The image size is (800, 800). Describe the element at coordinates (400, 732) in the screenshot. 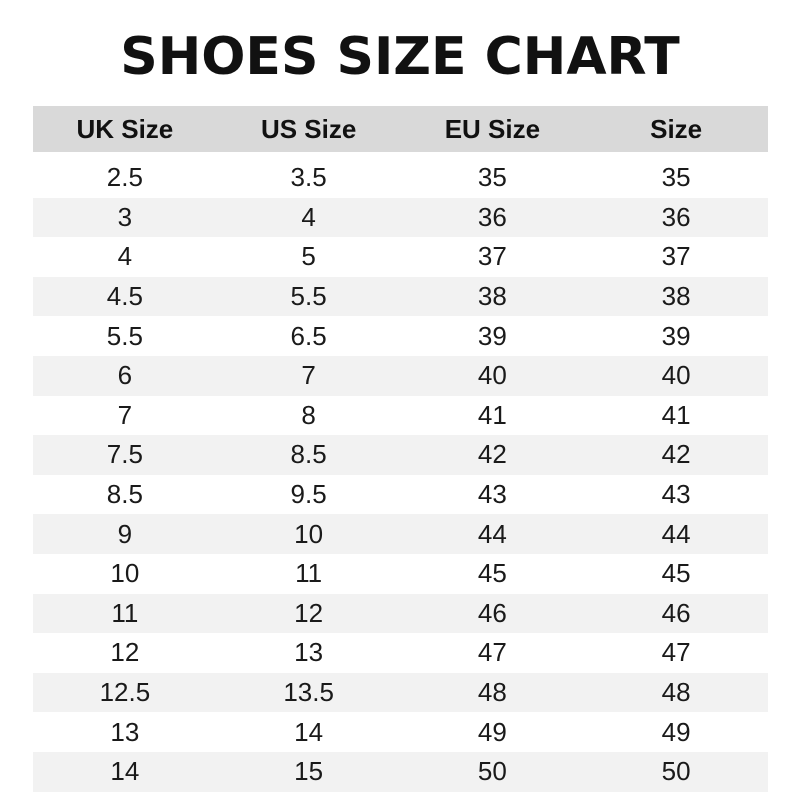

I see `table-row: 13 14 49 49` at that location.